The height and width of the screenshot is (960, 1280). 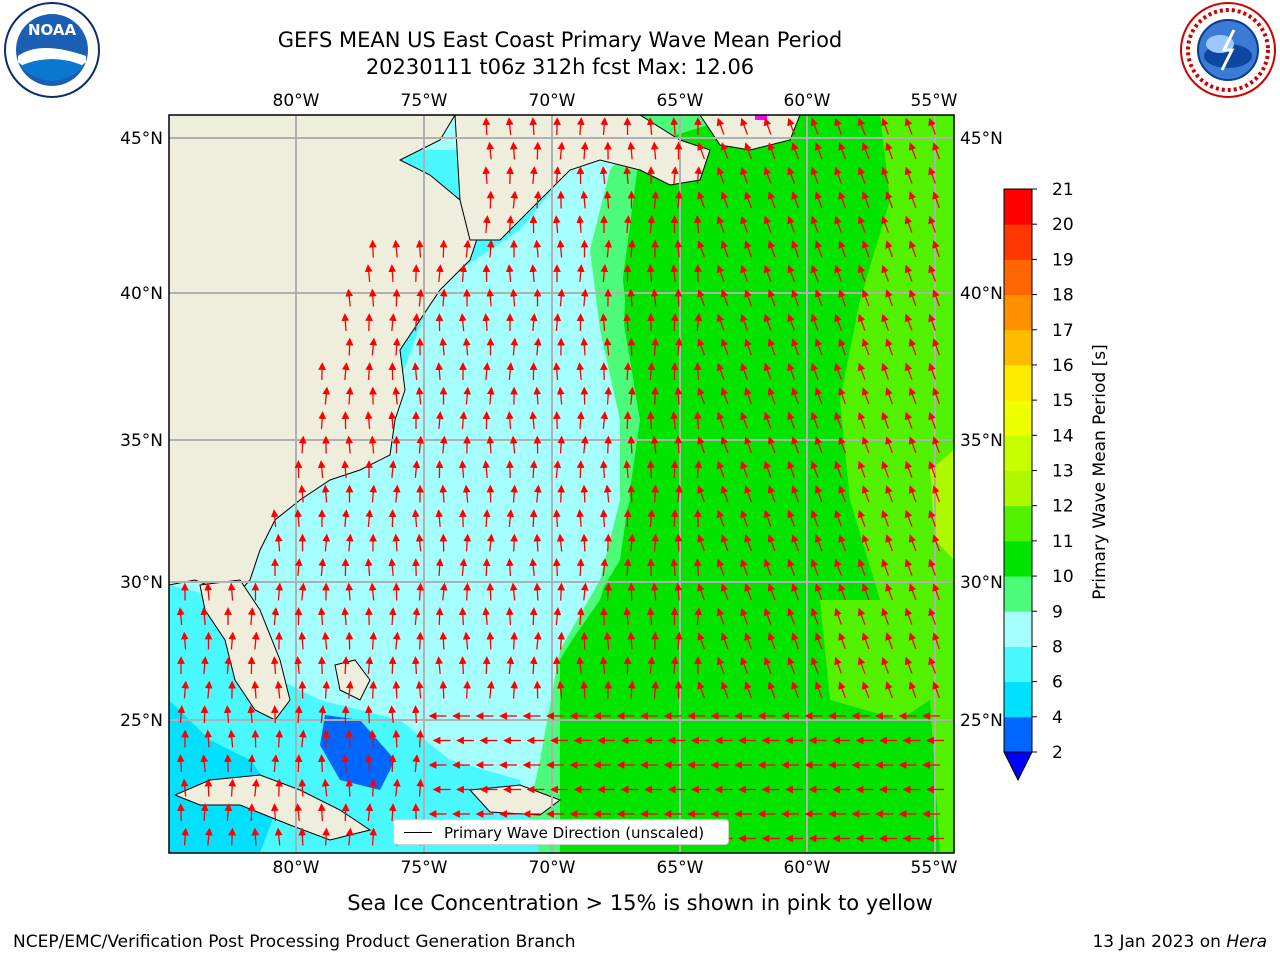 What do you see at coordinates (1063, 577) in the screenshot?
I see `colorbar-tick-label: 10` at bounding box center [1063, 577].